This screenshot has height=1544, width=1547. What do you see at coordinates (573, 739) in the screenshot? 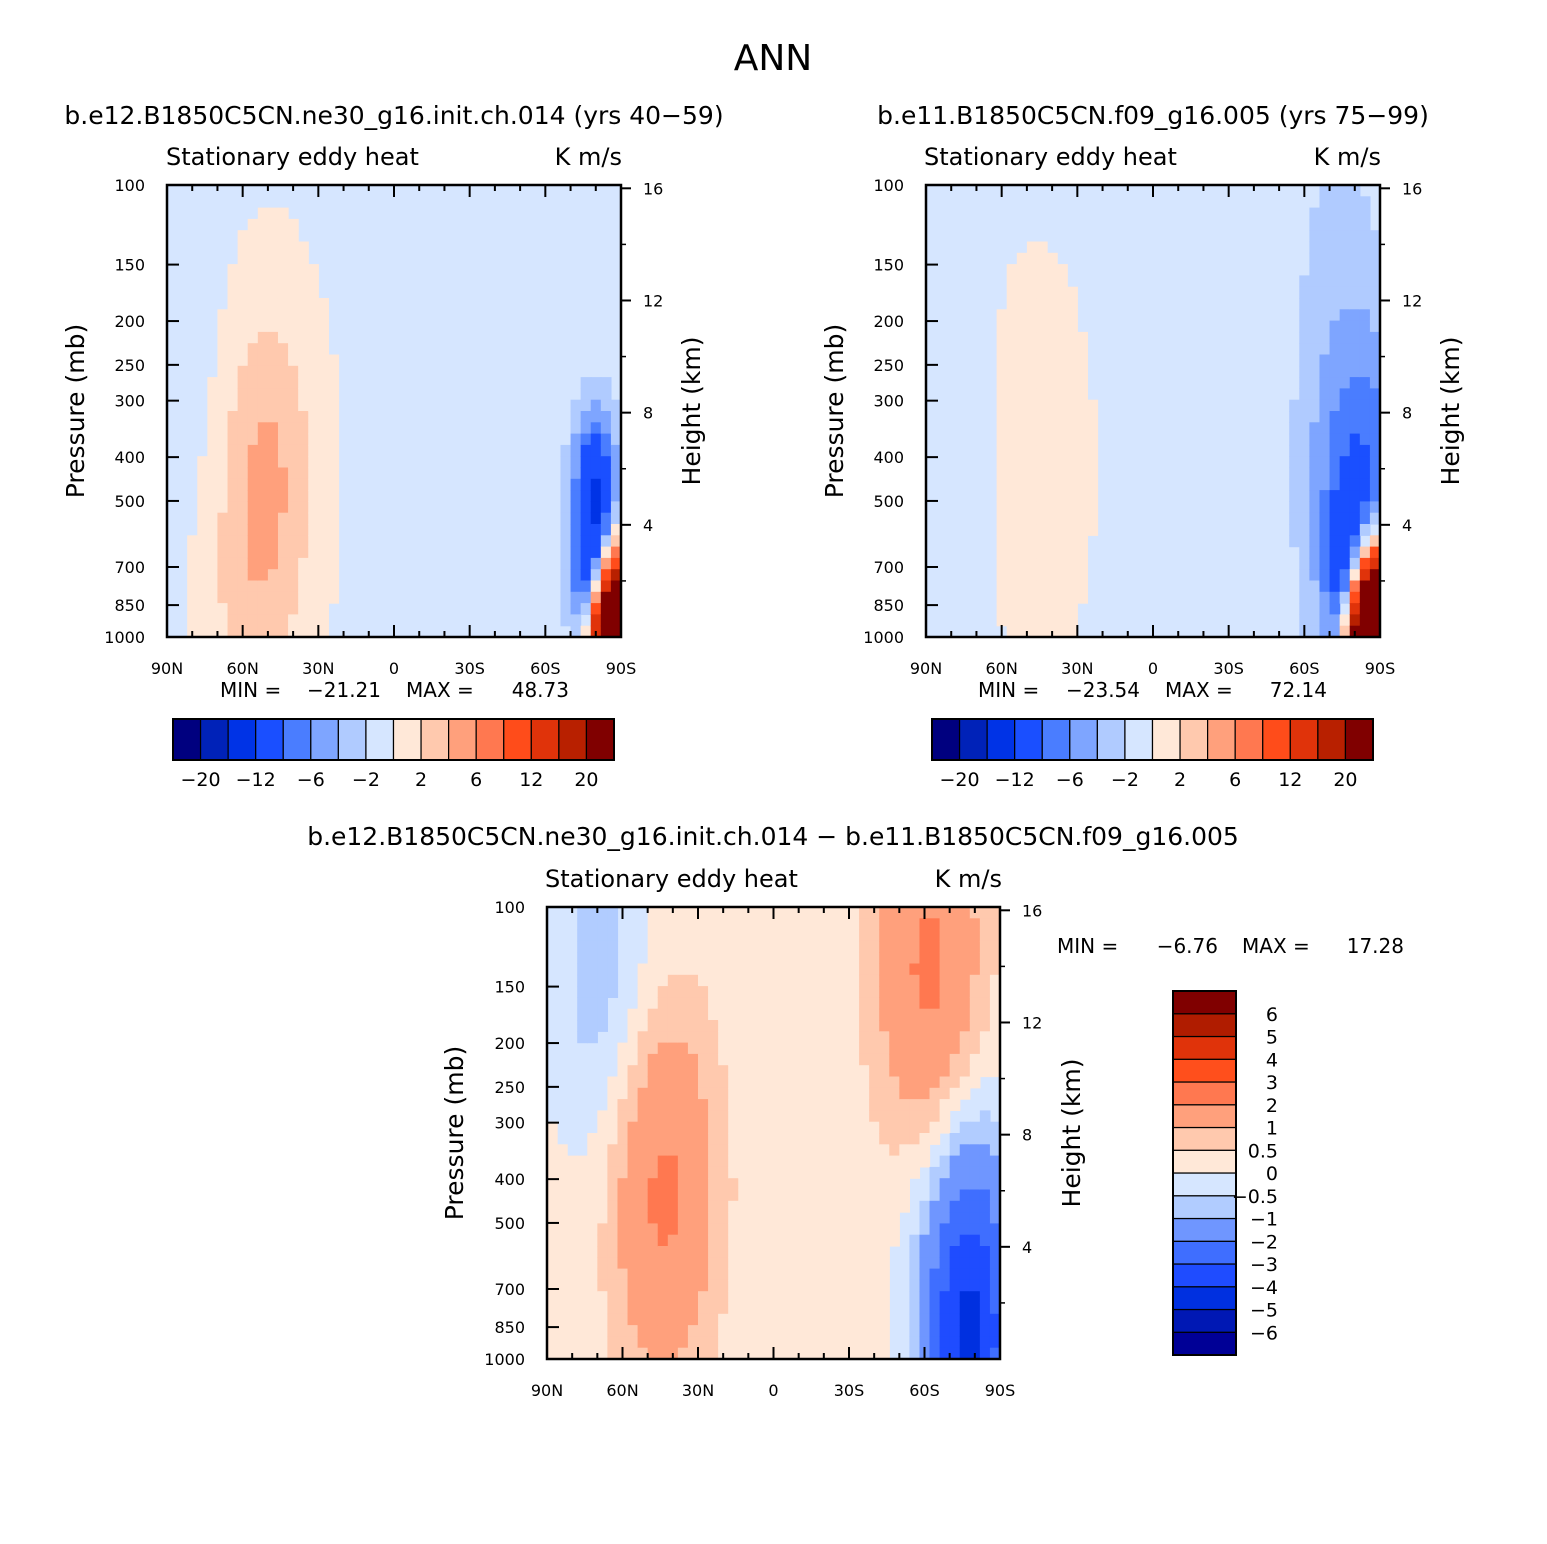
I see `colorbar-box` at bounding box center [573, 739].